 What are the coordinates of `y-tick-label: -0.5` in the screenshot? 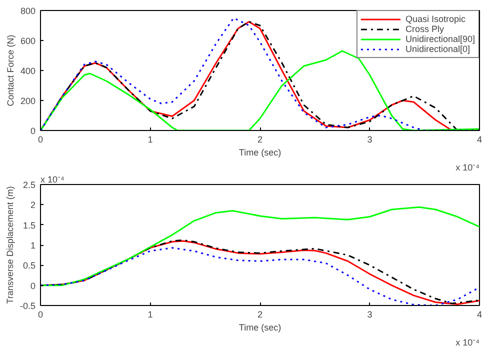 It's located at (28, 306).